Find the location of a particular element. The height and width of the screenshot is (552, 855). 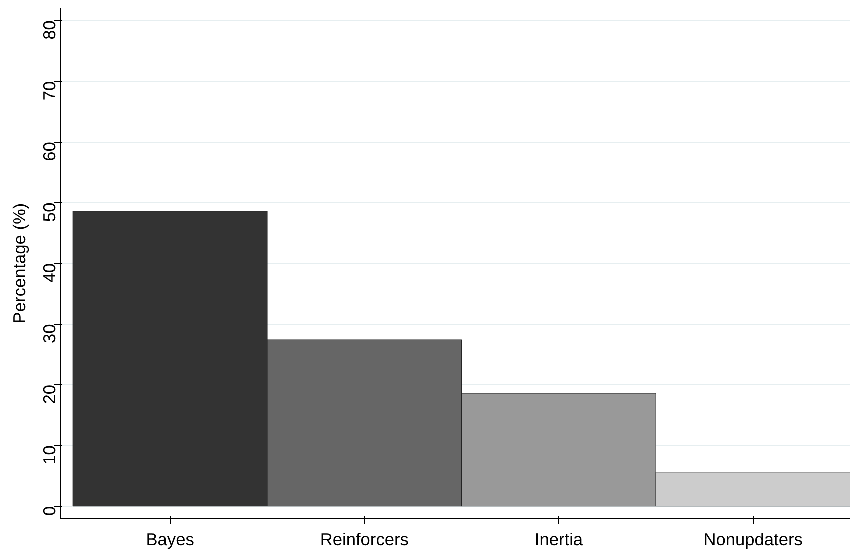

y-tick-label: 50 is located at coordinates (50, 212).